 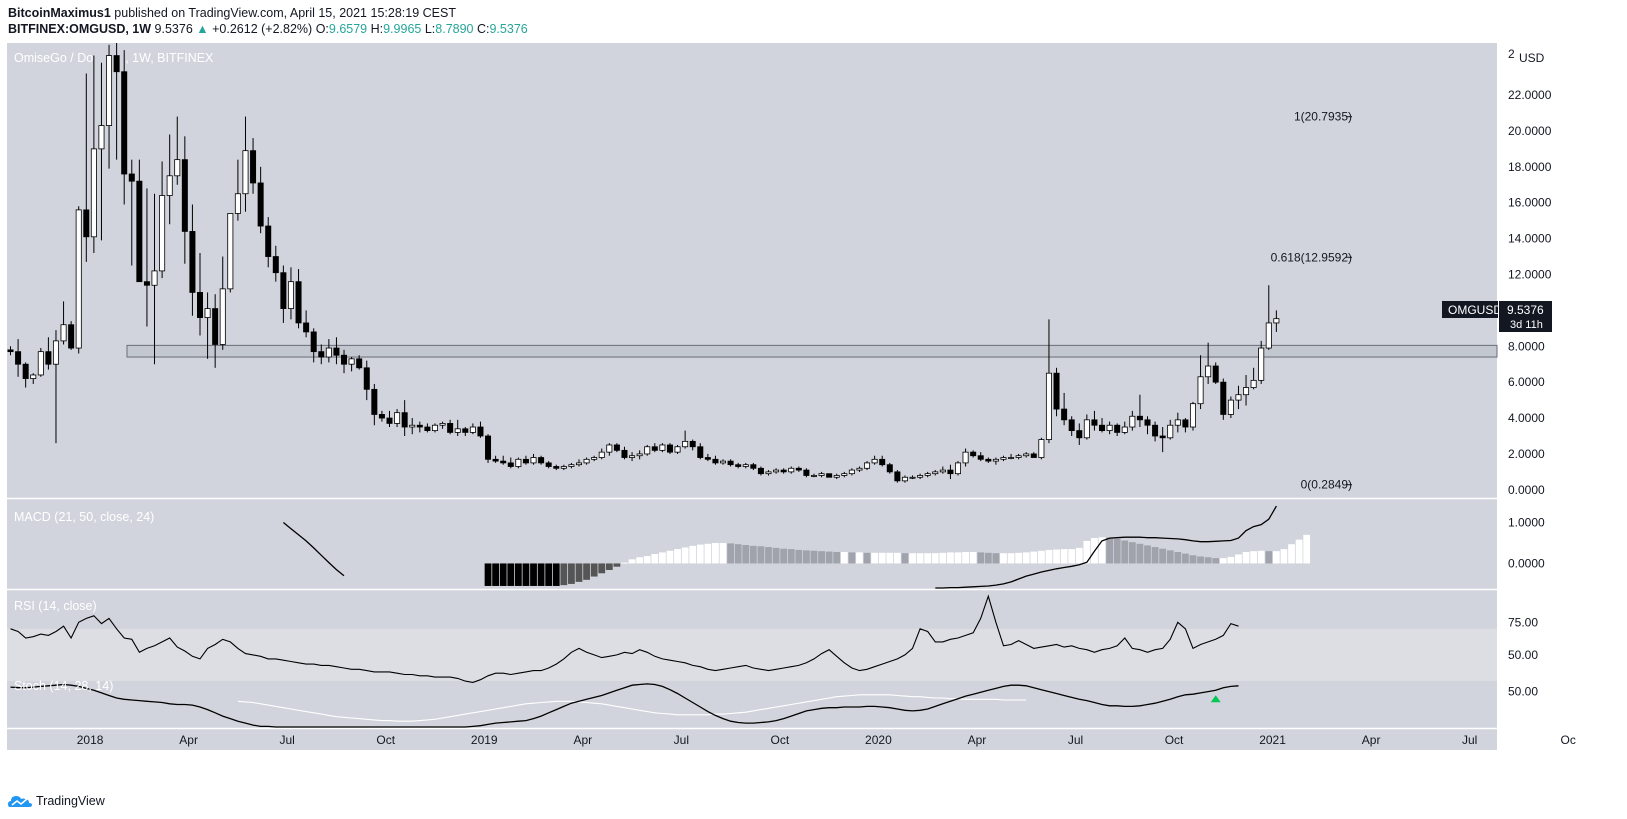 What do you see at coordinates (1311, 257) in the screenshot?
I see `fib-label: 0.618(12.9592)` at bounding box center [1311, 257].